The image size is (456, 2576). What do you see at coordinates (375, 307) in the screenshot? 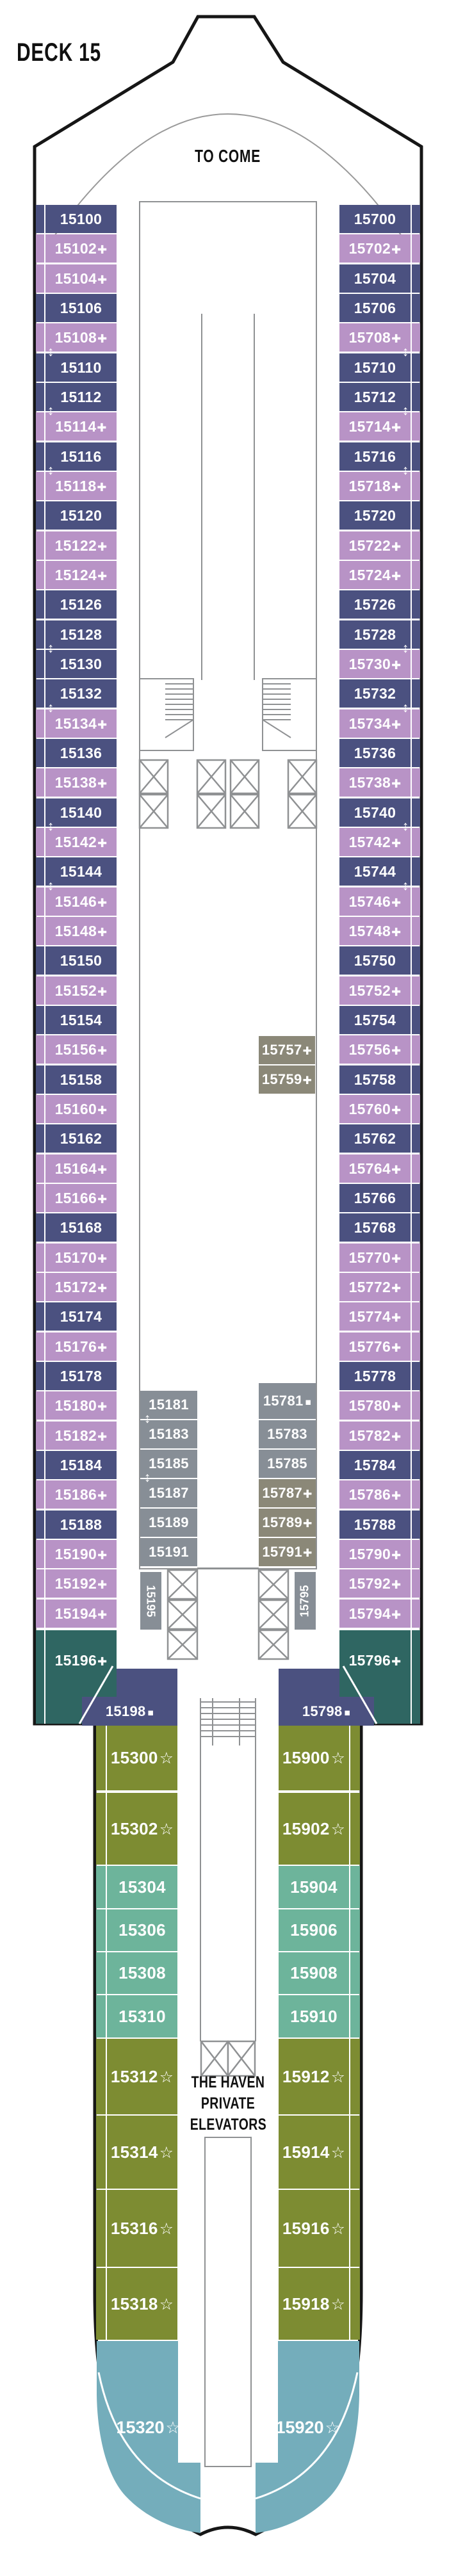
I see `cabin-number: 15706` at bounding box center [375, 307].